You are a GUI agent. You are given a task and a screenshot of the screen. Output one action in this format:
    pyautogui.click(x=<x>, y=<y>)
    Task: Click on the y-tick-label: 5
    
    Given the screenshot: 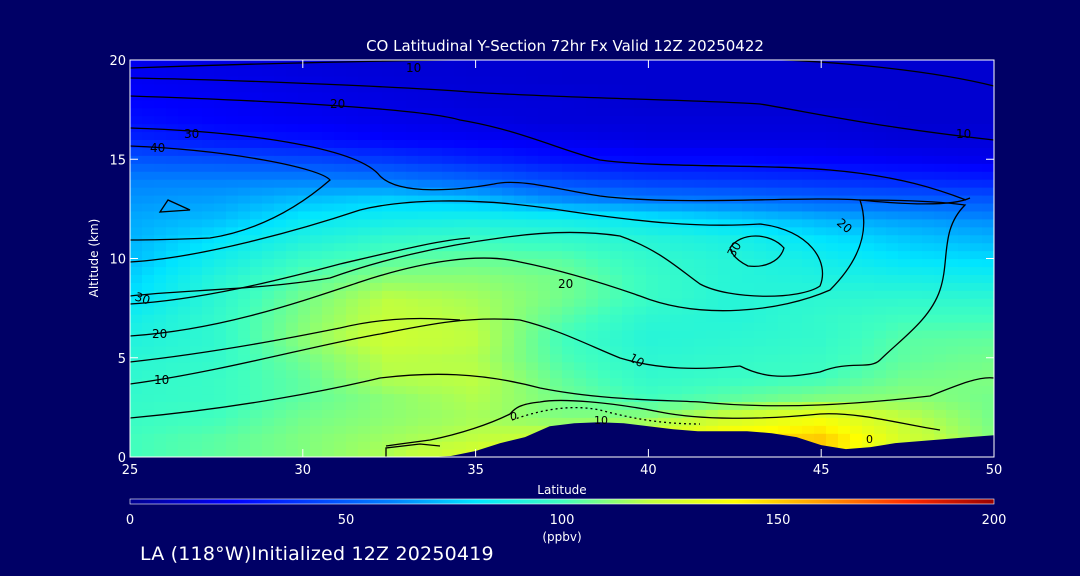 What is the action you would take?
    pyautogui.click(x=122, y=359)
    